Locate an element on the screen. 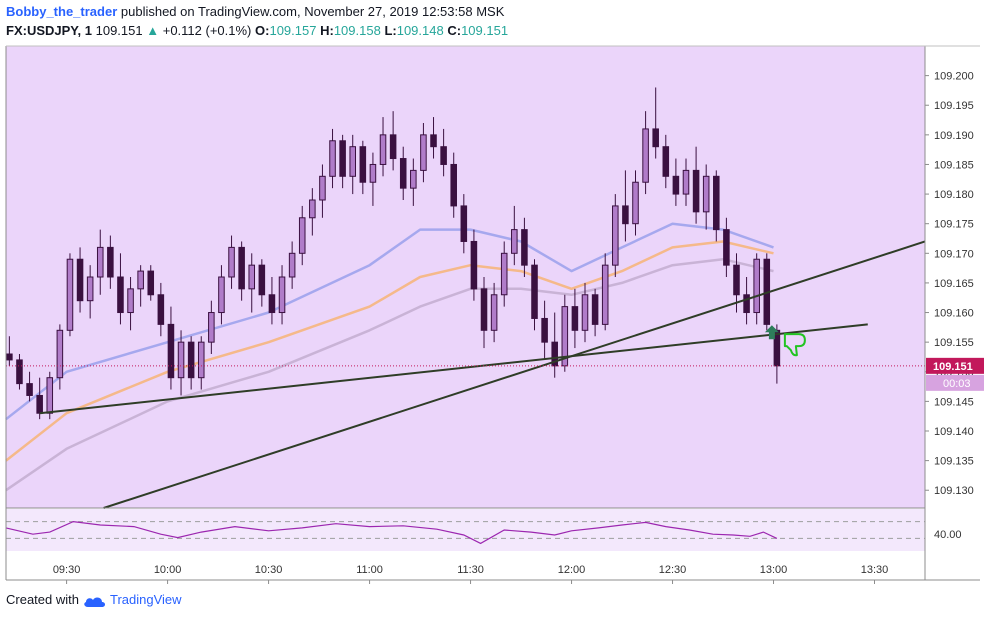 The width and height of the screenshot is (988, 618). tradingview-brand-link: TradingView is located at coordinates (146, 599).